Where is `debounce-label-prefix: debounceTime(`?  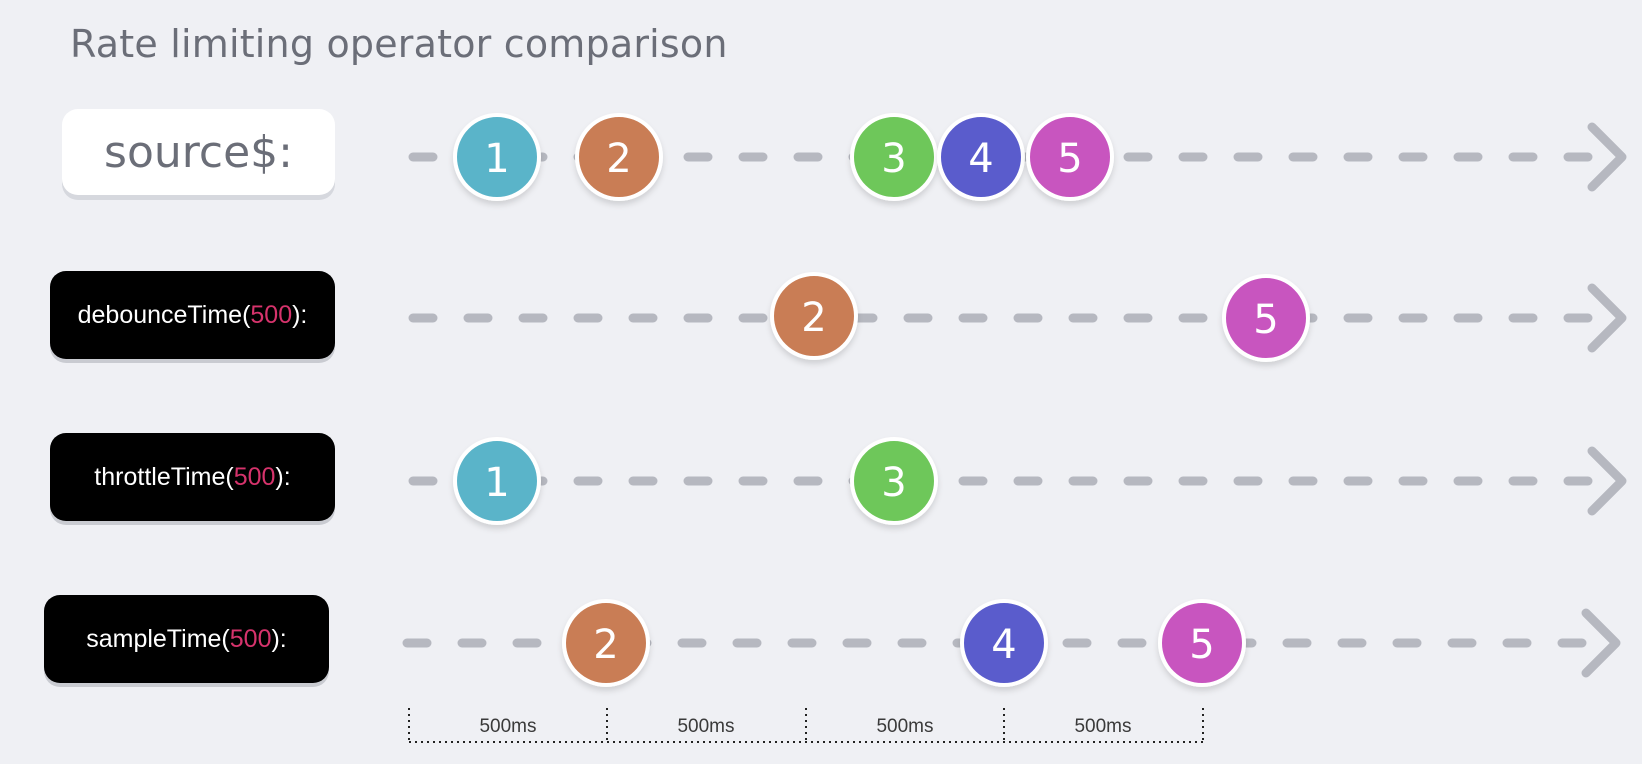
debounce-label-prefix: debounceTime( is located at coordinates (164, 314).